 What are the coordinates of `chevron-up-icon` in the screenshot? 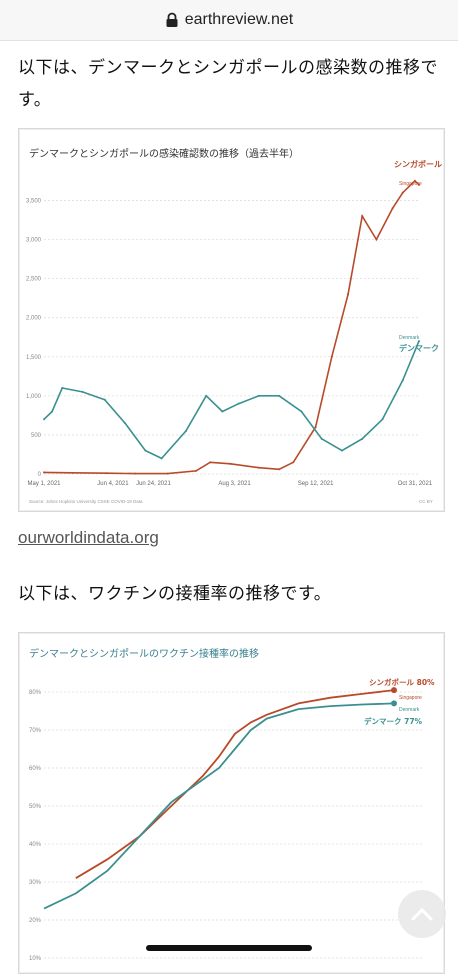 It's located at (422, 914).